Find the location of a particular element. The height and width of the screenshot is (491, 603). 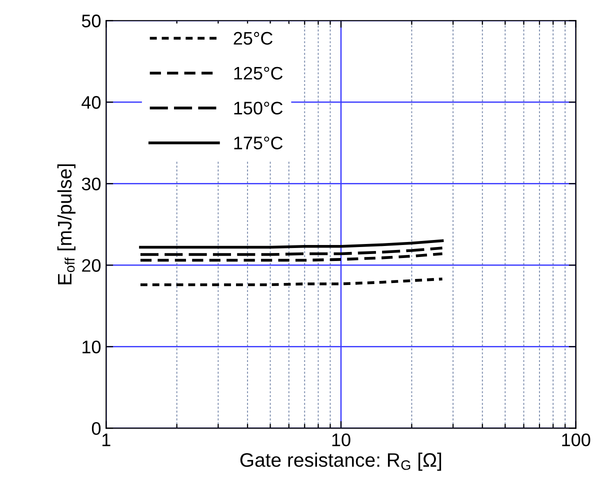

x-tick-label: 10 is located at coordinates (341, 439).